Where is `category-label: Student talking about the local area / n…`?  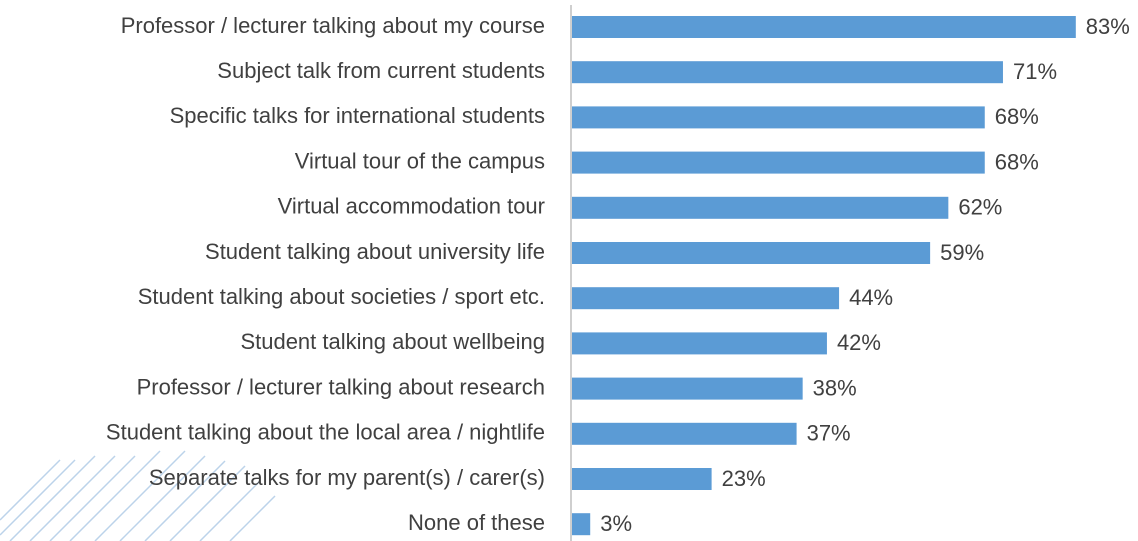 category-label: Student talking about the local area / n… is located at coordinates (325, 432).